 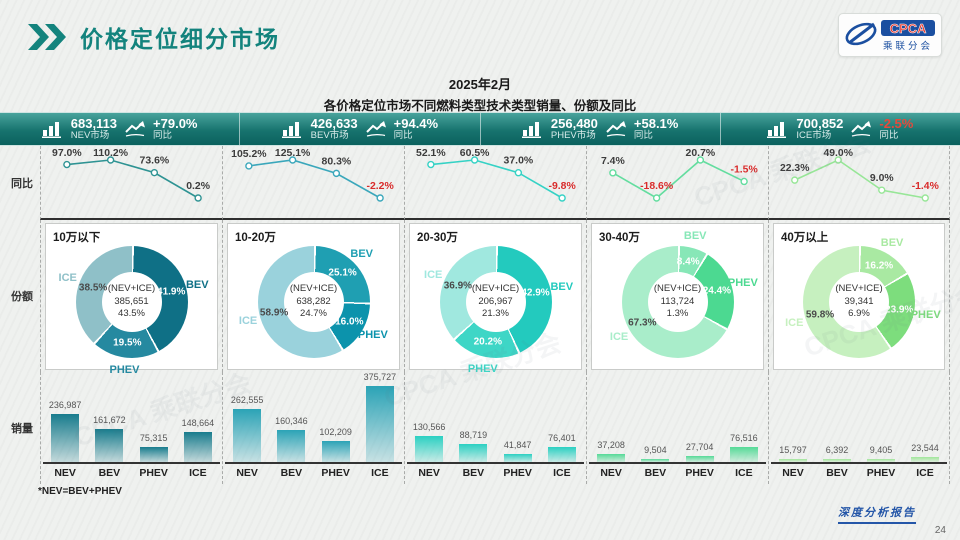 What do you see at coordinates (495, 425) in the screenshot?
I see `bar-chart-area: 130,566 88,719 41,847 76,401` at bounding box center [495, 425].